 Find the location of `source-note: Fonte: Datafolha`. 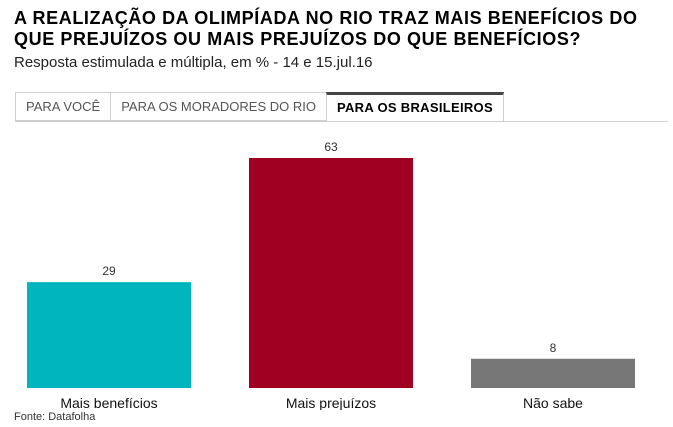

source-note: Fonte: Datafolha is located at coordinates (55, 417).